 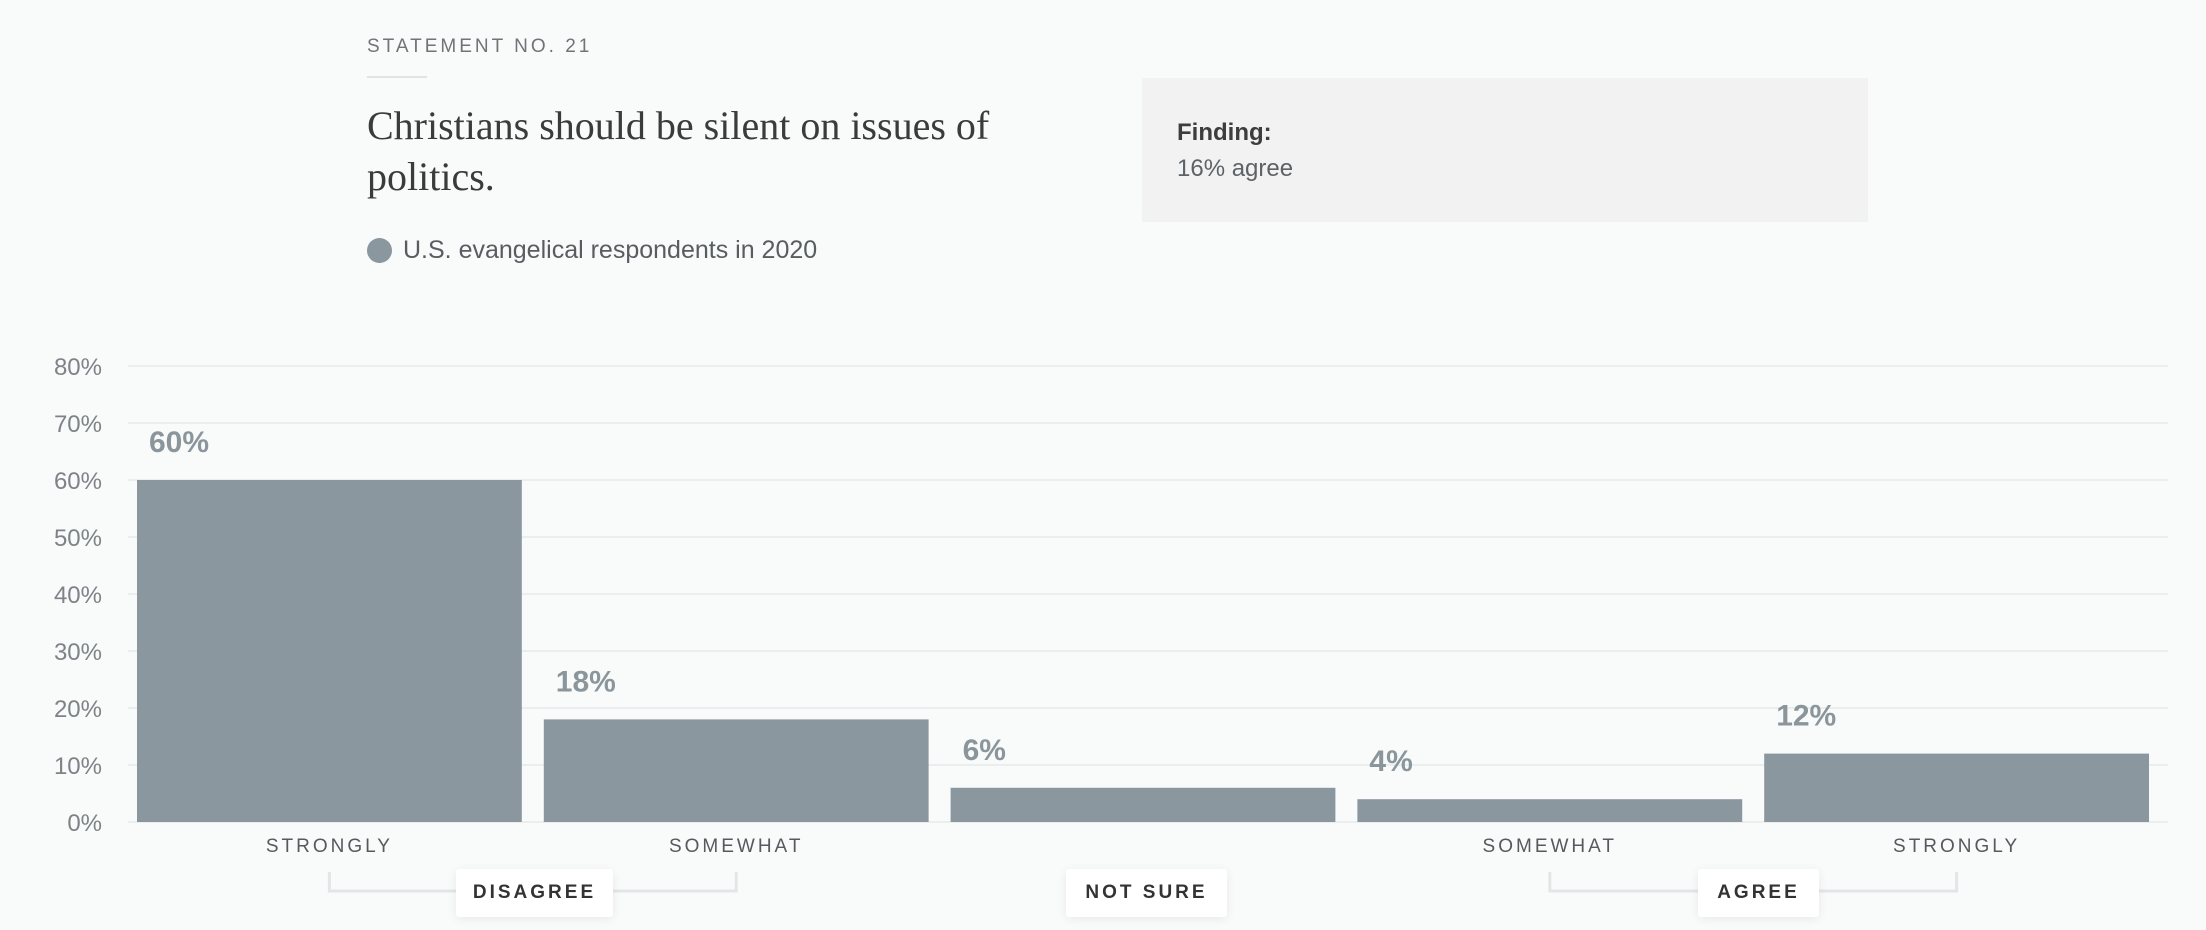 I want to click on legend-swatch, so click(x=379, y=250).